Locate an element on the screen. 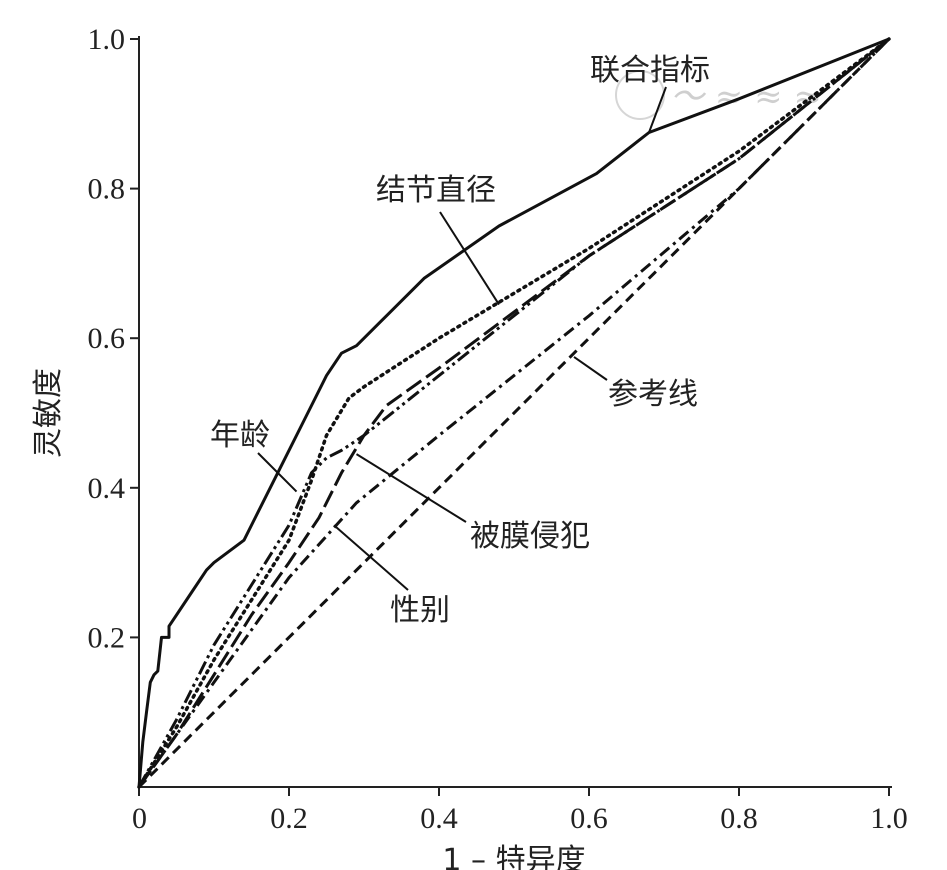 The height and width of the screenshot is (870, 947). x-tick-label: 0 is located at coordinates (139, 818).